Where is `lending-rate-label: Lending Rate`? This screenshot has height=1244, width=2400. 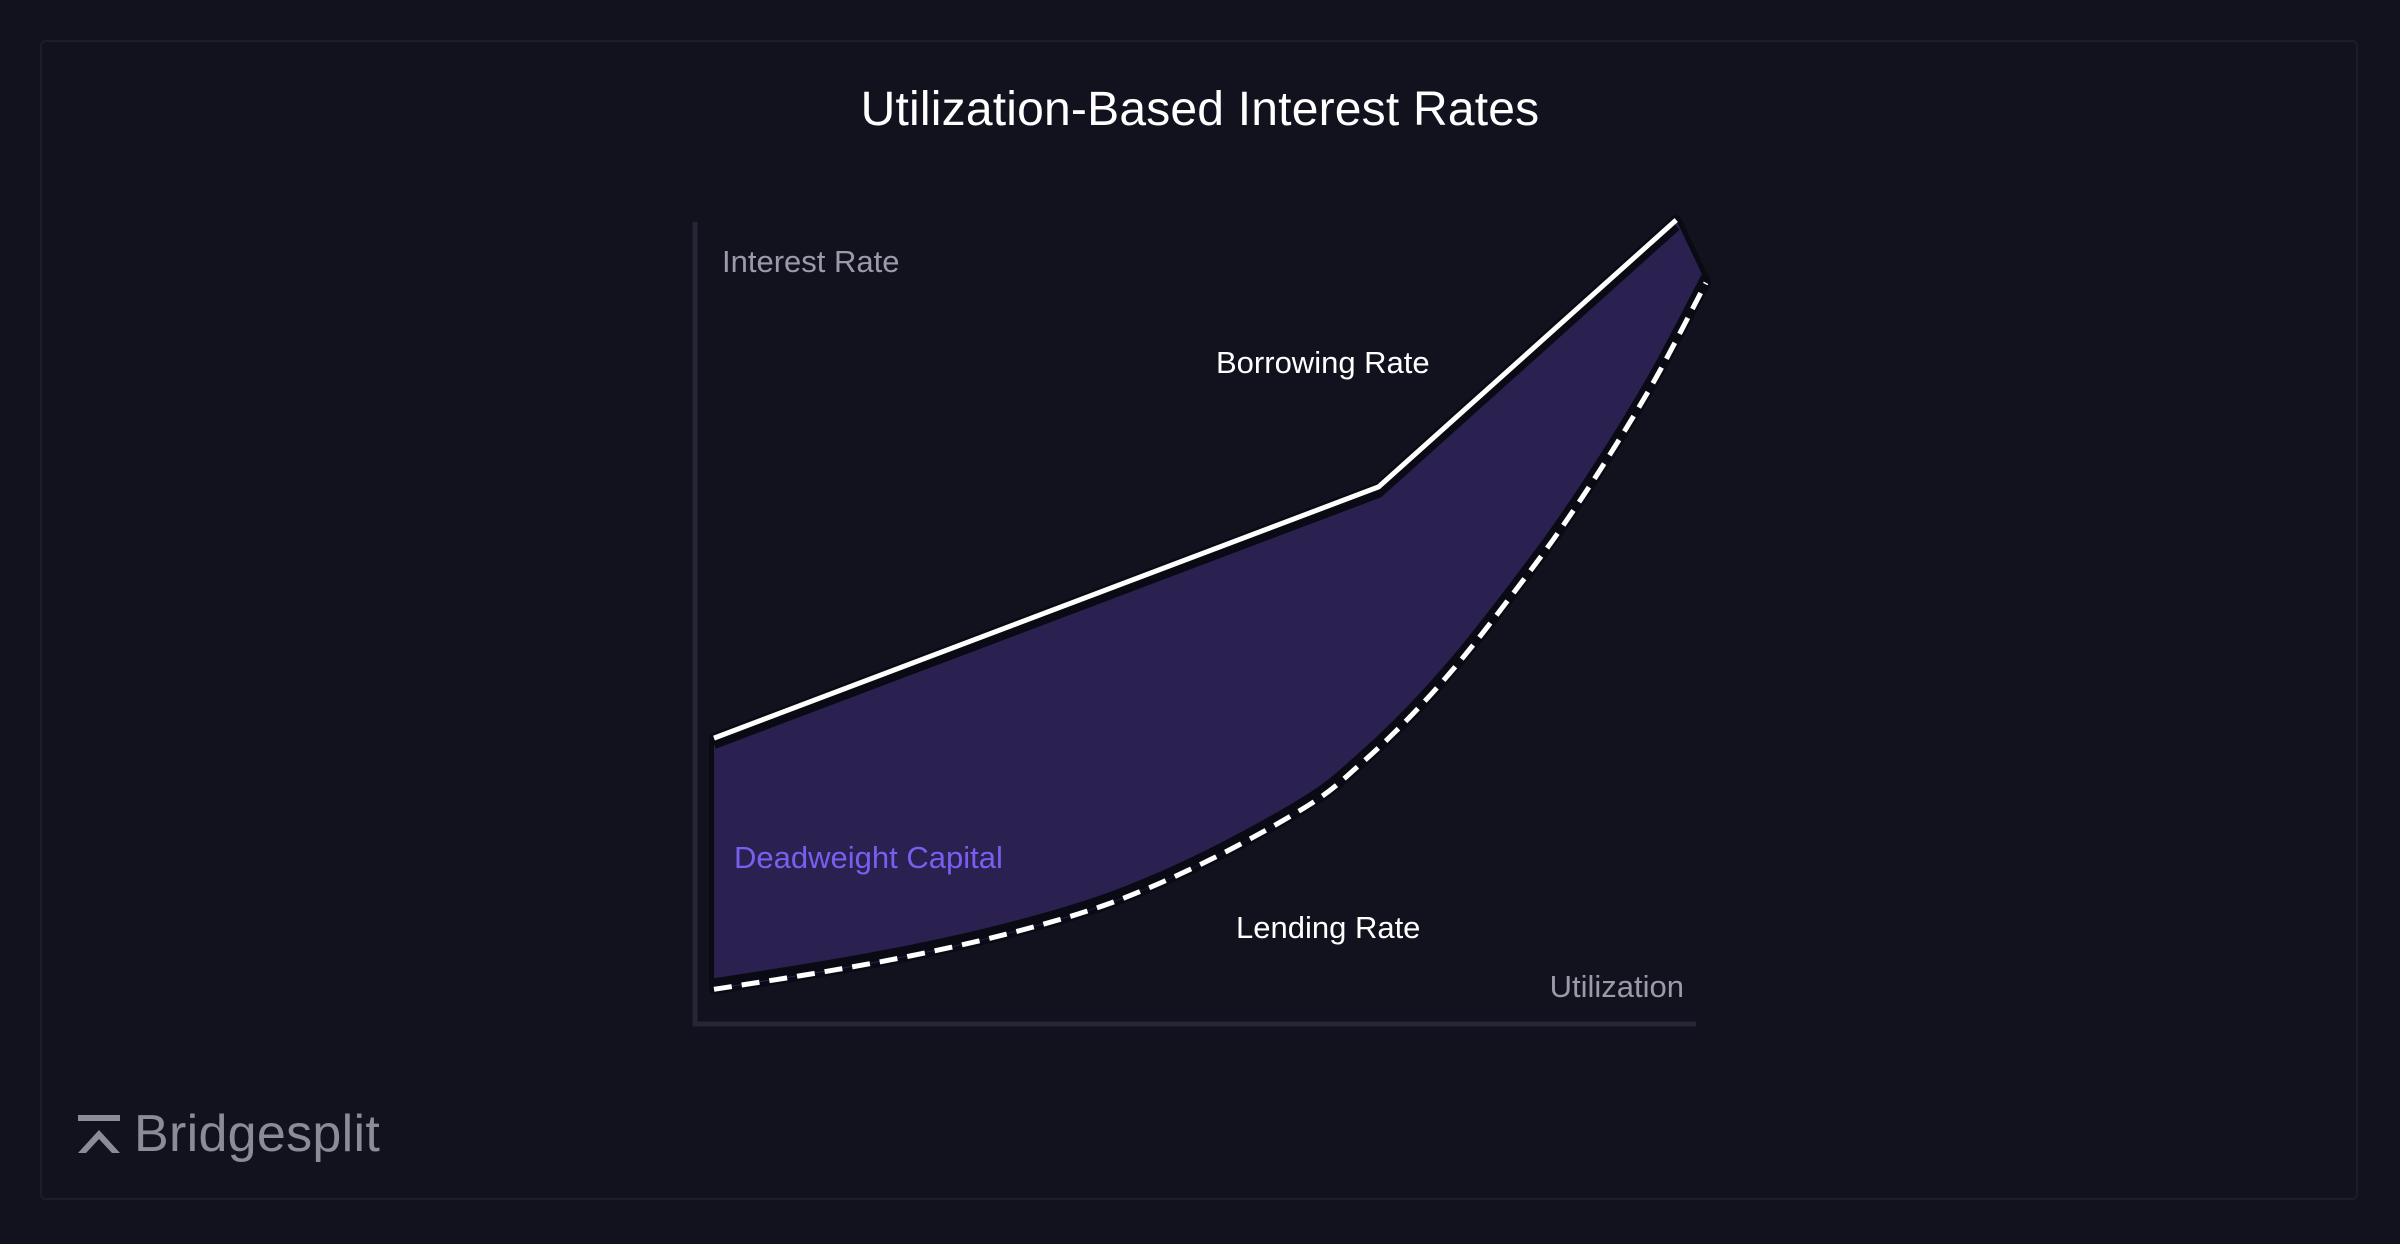
lending-rate-label: Lending Rate is located at coordinates (1328, 927).